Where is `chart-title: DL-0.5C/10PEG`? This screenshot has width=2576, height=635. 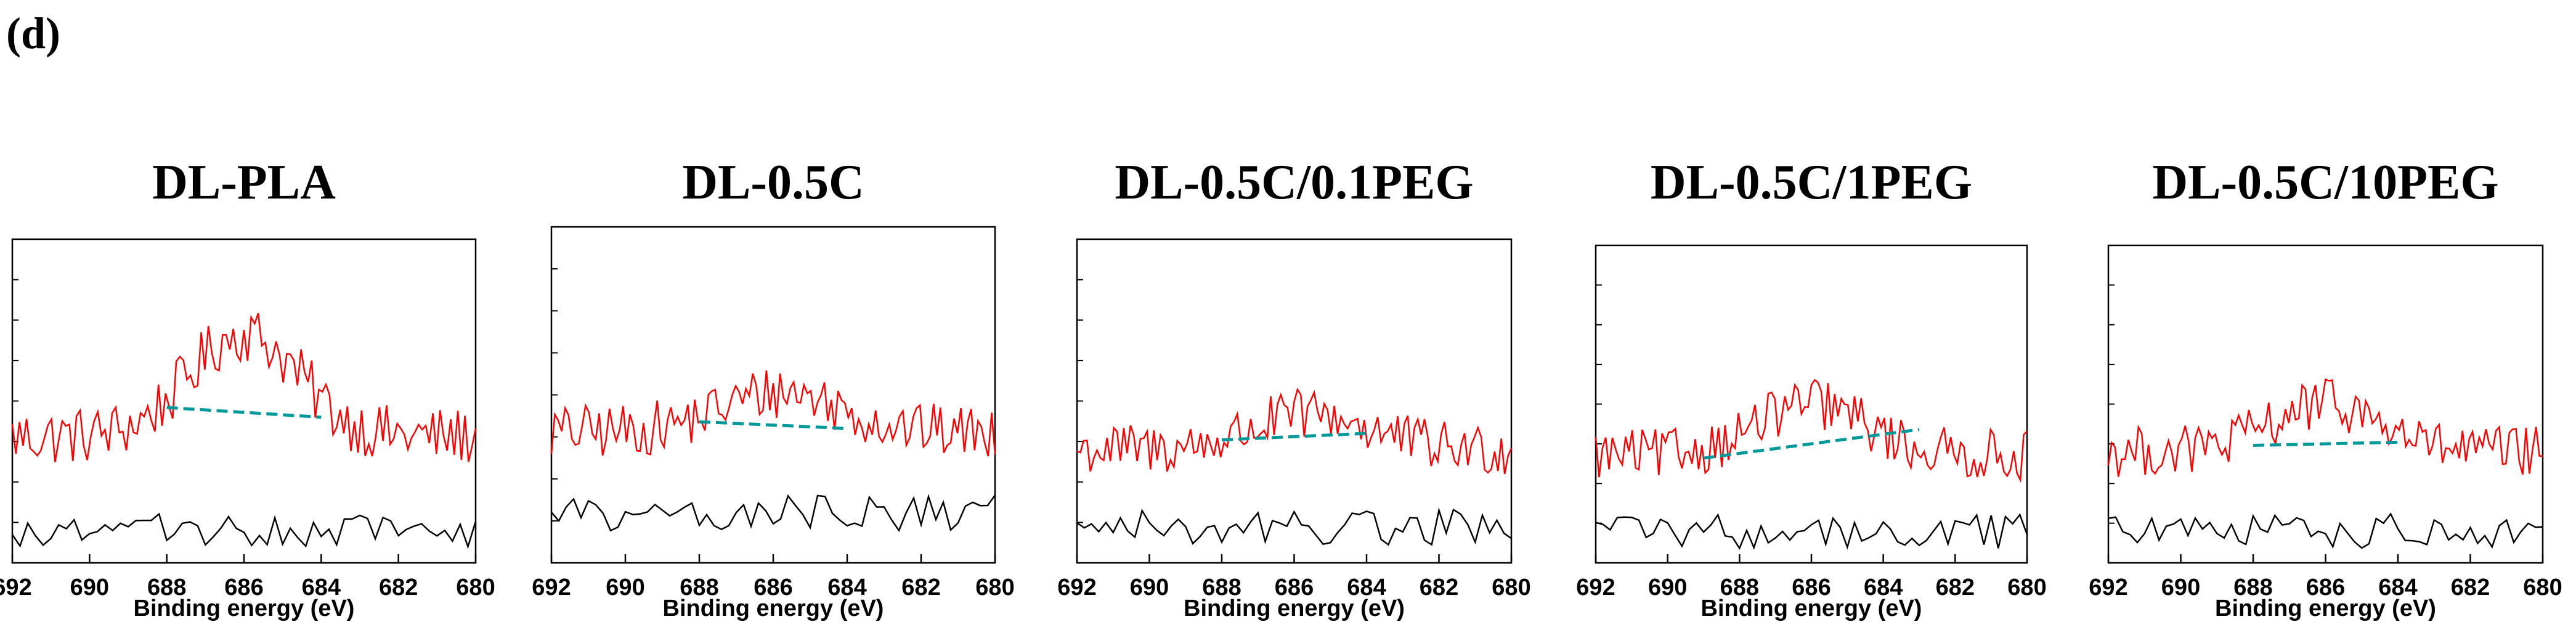
chart-title: DL-0.5C/10PEG is located at coordinates (2325, 182).